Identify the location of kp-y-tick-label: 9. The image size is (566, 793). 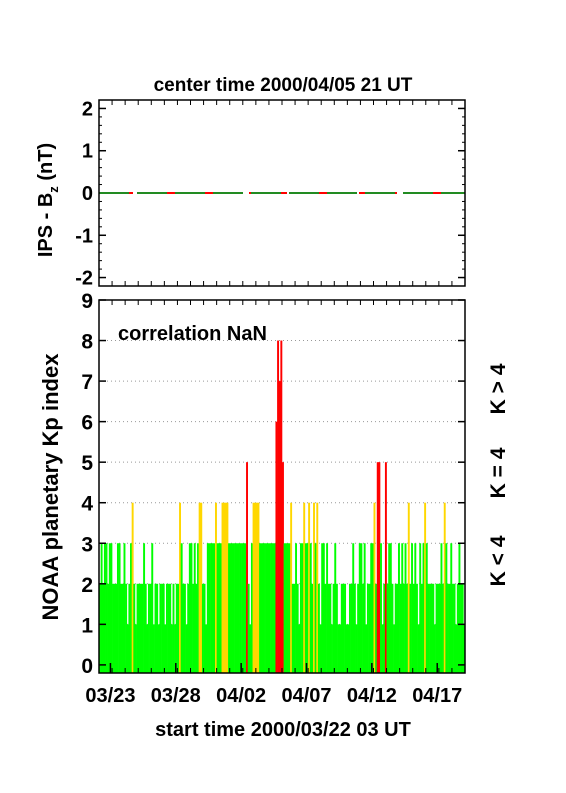
(87, 301).